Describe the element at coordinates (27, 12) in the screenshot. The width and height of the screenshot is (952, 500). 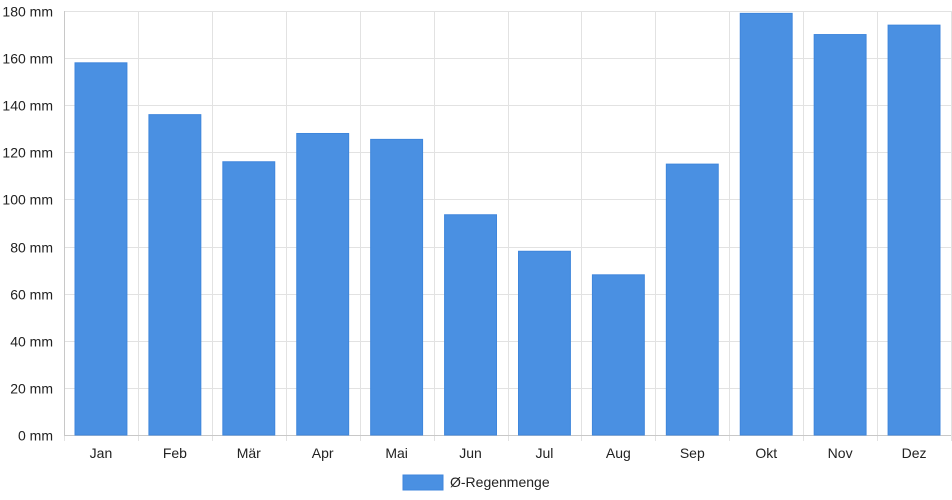
I see `y-tick-label: 180 mm` at that location.